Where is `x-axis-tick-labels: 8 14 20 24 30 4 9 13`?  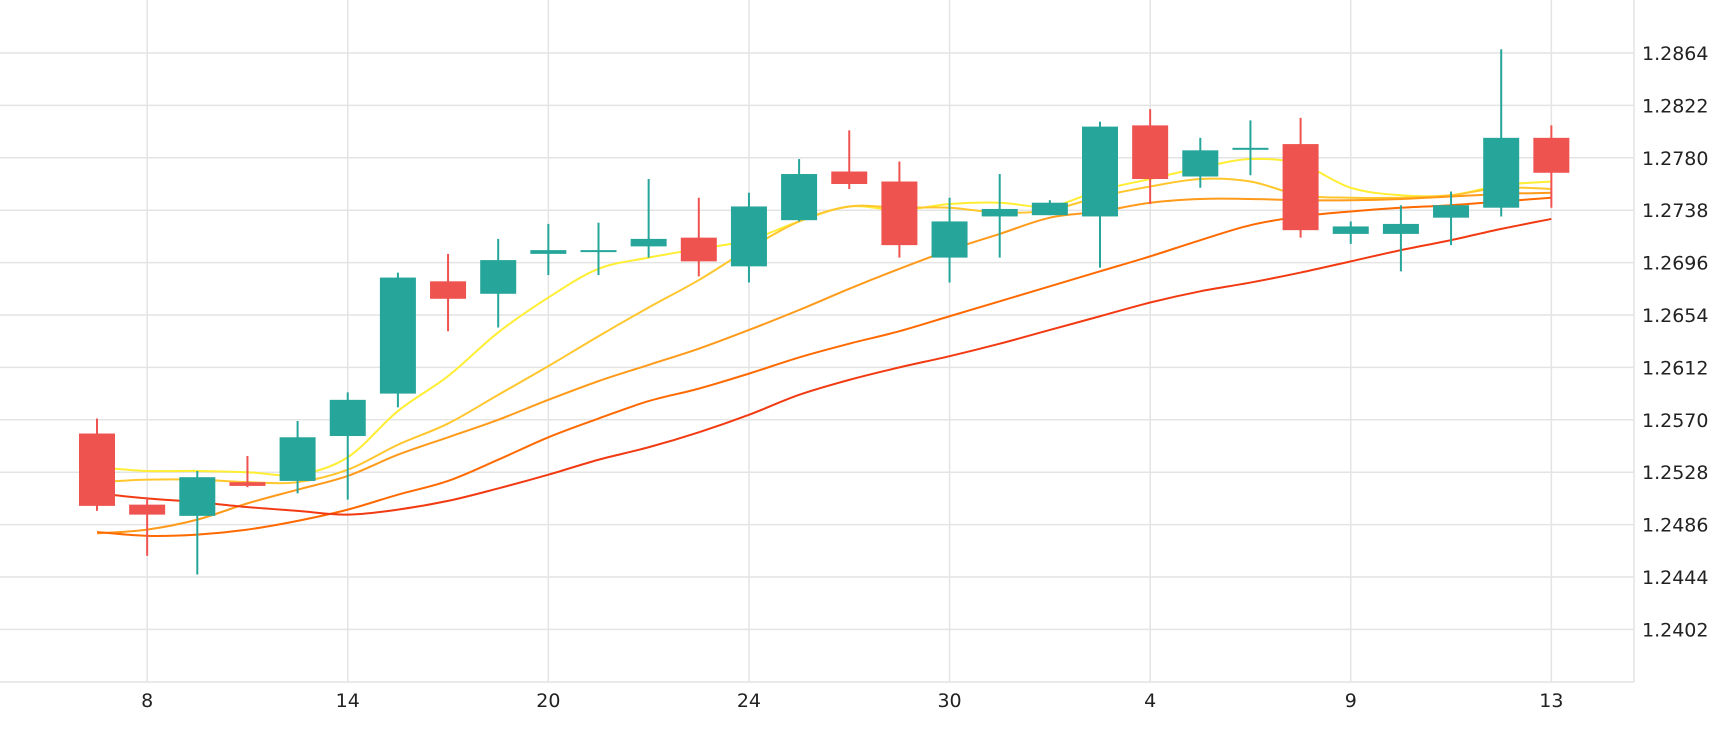
x-axis-tick-labels: 8 14 20 24 30 4 9 13 is located at coordinates (852, 701).